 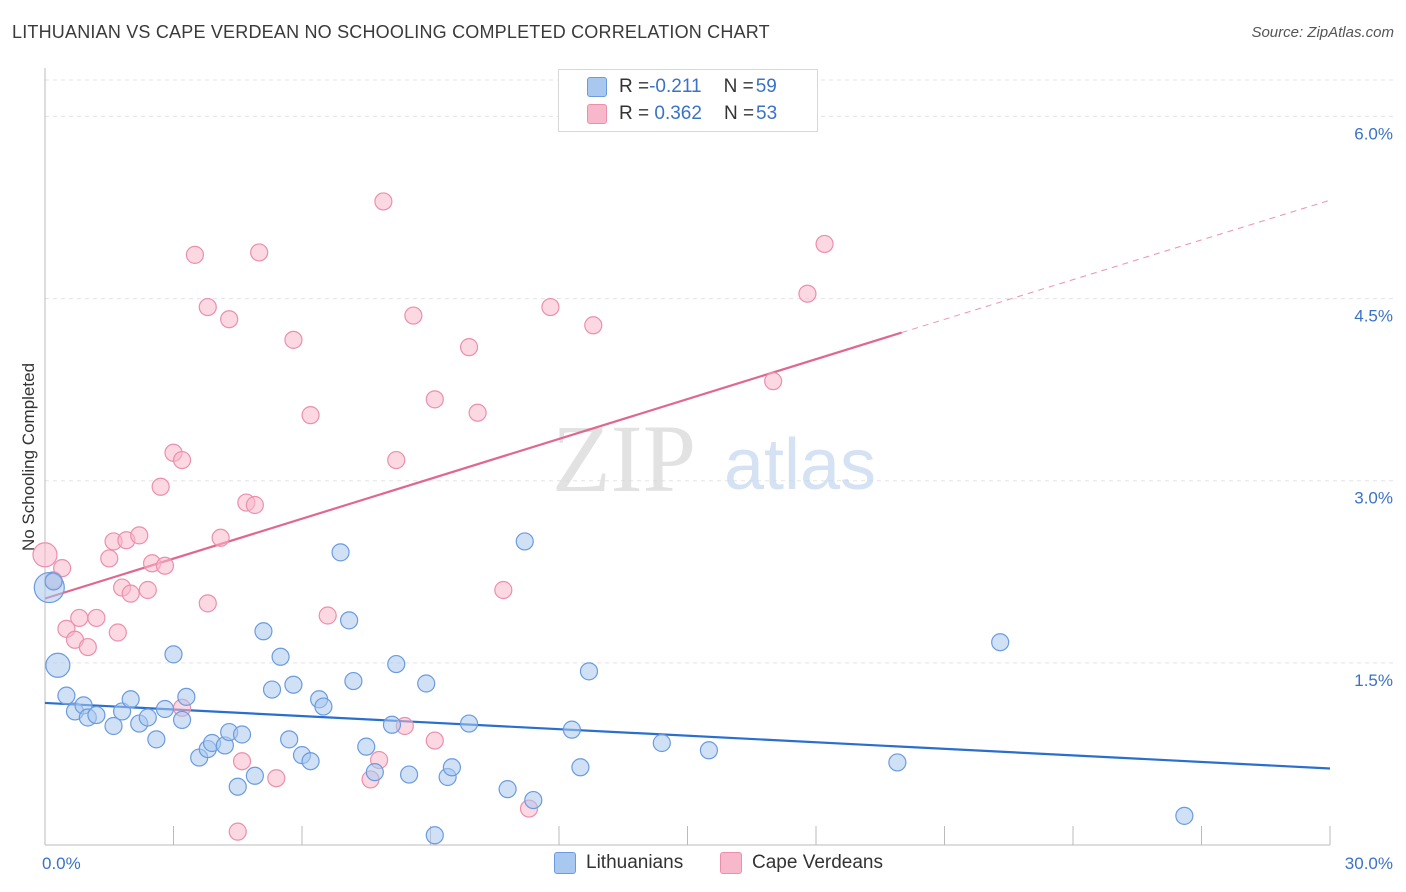 What do you see at coordinates (61, 863) in the screenshot?
I see `x-tick-label-min: 0.0%` at bounding box center [61, 863].